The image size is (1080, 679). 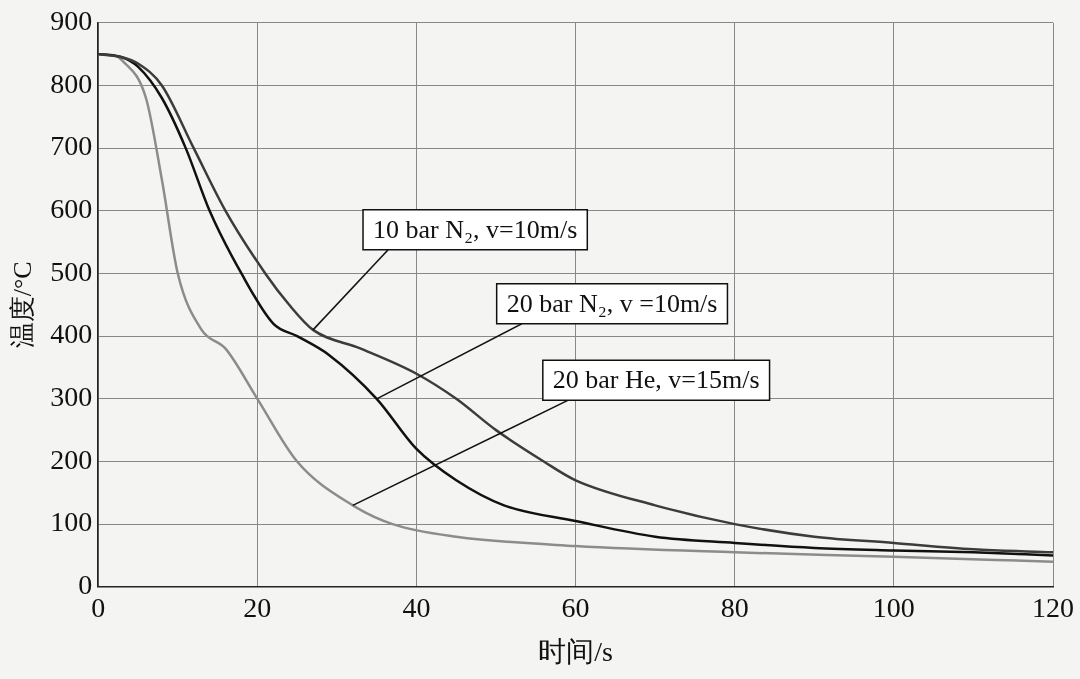 I want to click on y-tick-label: 300, so click(x=71, y=397).